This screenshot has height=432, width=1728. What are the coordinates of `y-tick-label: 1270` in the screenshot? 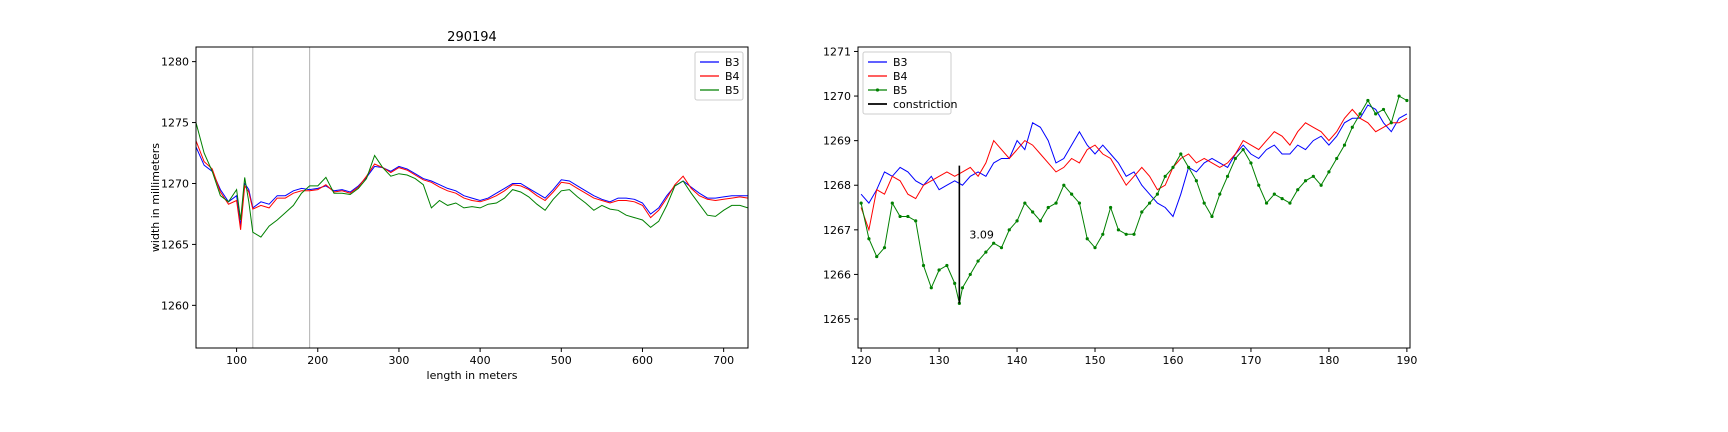 It's located at (837, 96).